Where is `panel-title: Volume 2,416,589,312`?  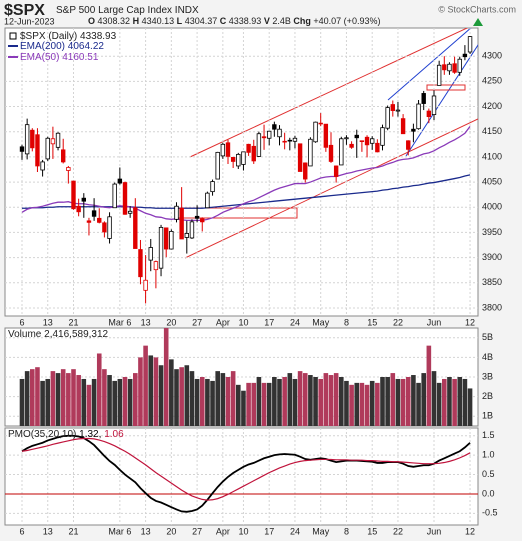
panel-title: Volume 2,416,589,312 is located at coordinates (58, 334).